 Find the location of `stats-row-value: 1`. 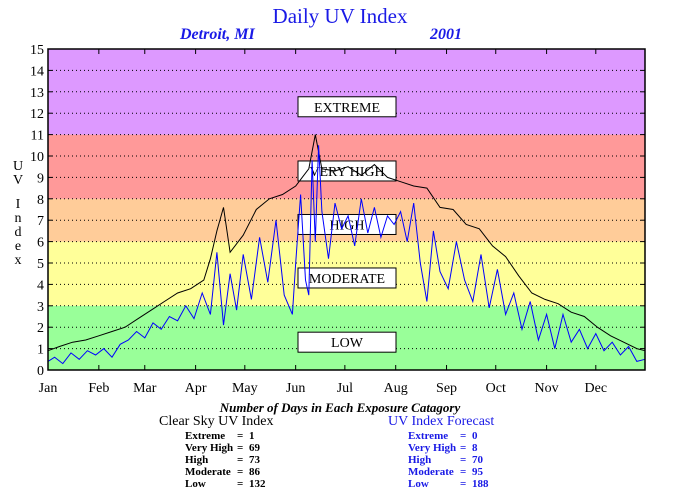

stats-row-value: 1 is located at coordinates (252, 436).